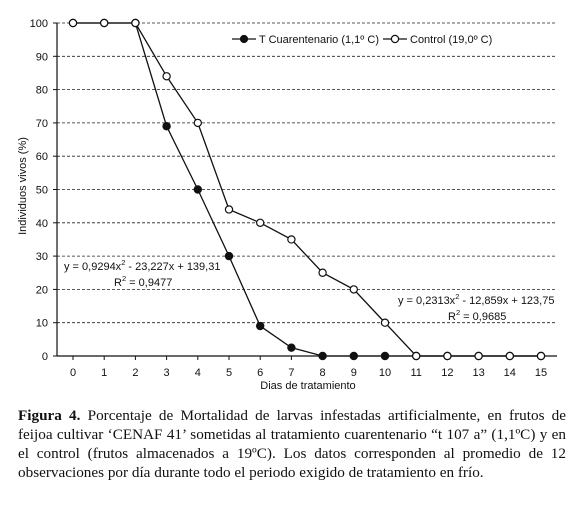  Describe the element at coordinates (244, 39) in the screenshot. I see `legend-marker-treatment` at that location.